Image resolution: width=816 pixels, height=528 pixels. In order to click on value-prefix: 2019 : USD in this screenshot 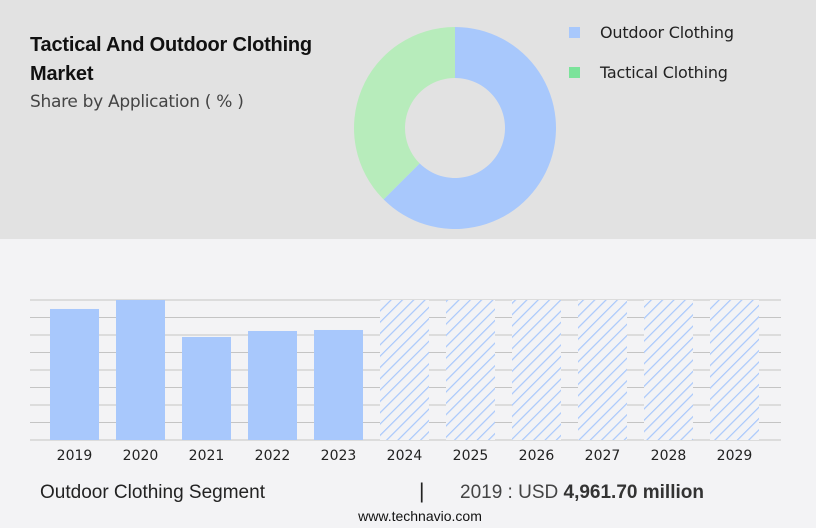, I will do `click(512, 492)`.